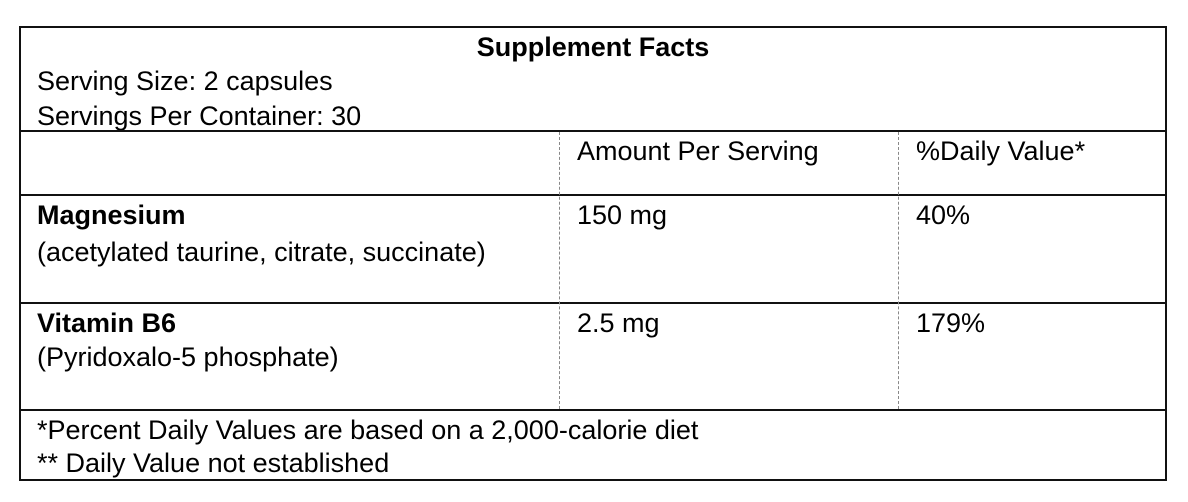  I want to click on nutrient-daily-value: 179%, so click(951, 323).